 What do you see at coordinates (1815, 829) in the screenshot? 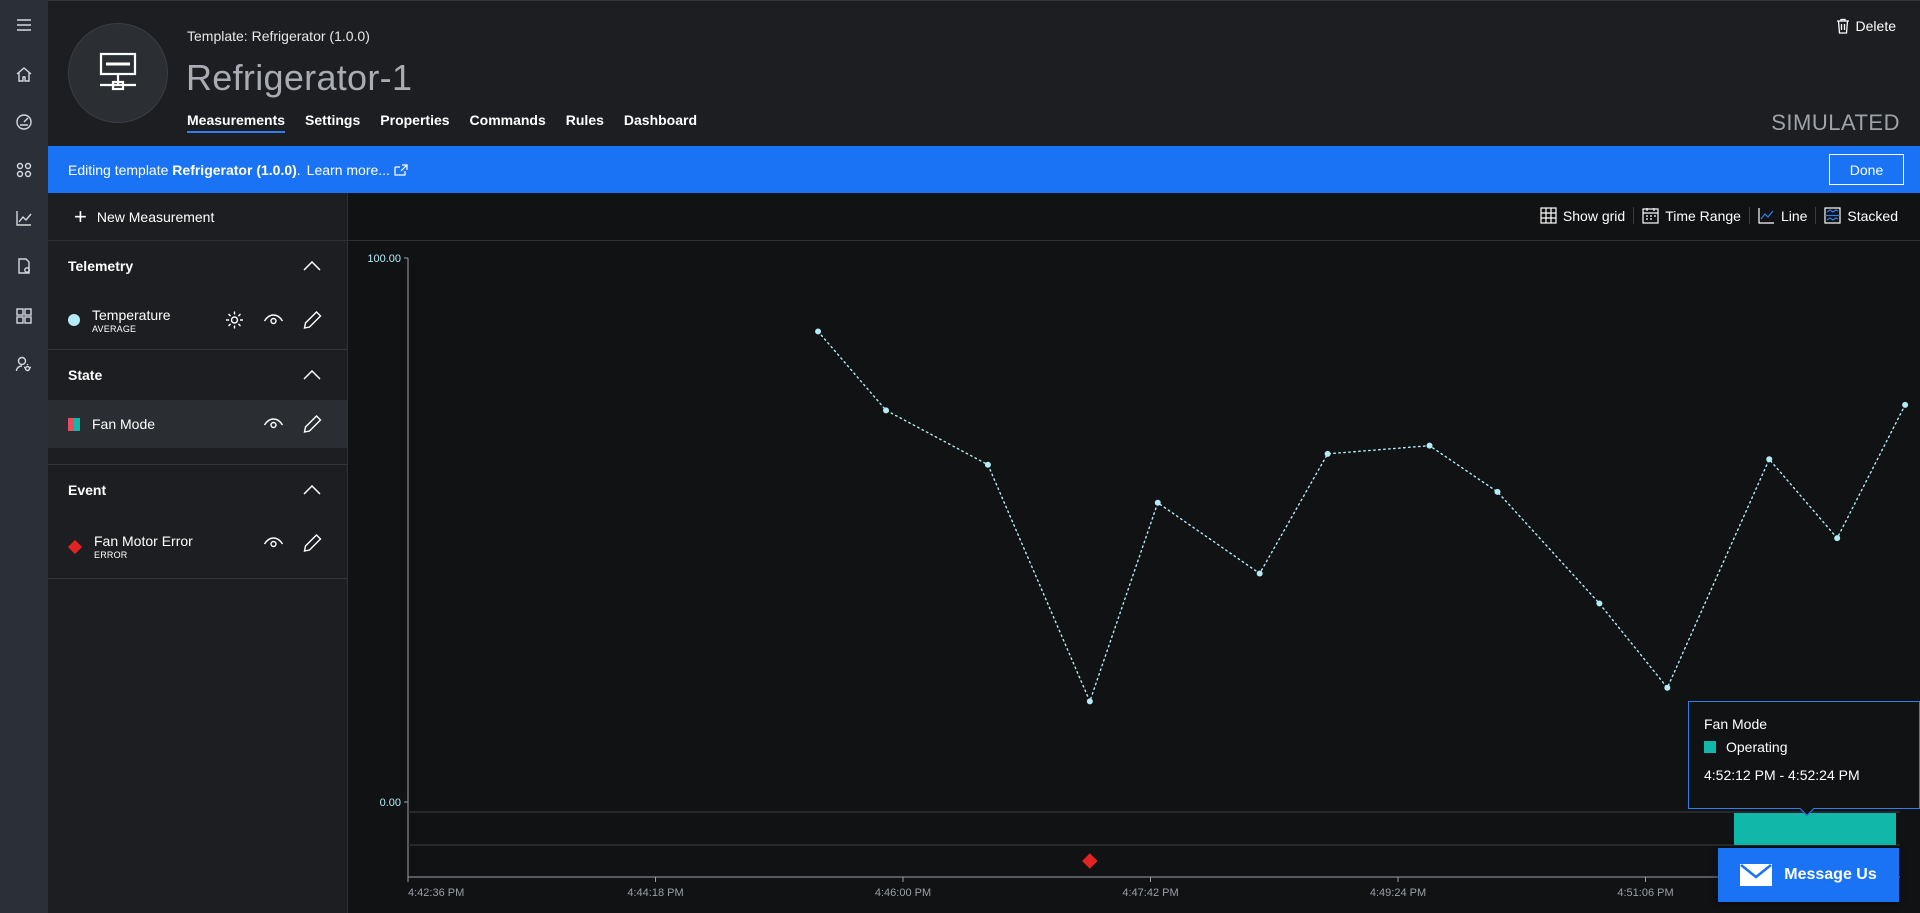
I see `fan-mode-state-bar` at bounding box center [1815, 829].